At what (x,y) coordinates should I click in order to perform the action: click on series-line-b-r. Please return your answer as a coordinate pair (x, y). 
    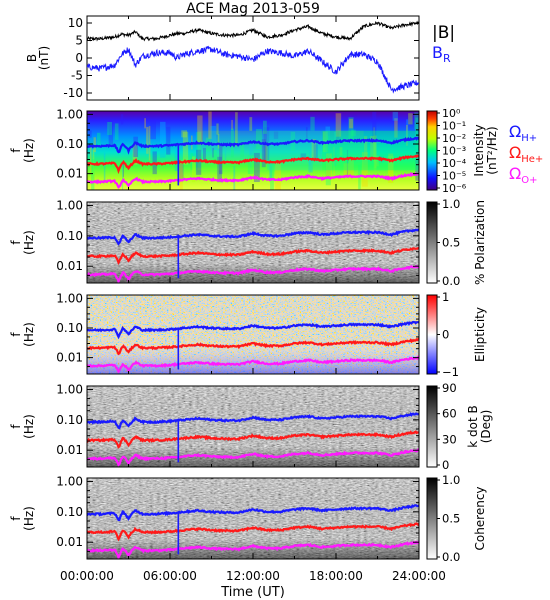
    Looking at the image, I should click on (253, 69).